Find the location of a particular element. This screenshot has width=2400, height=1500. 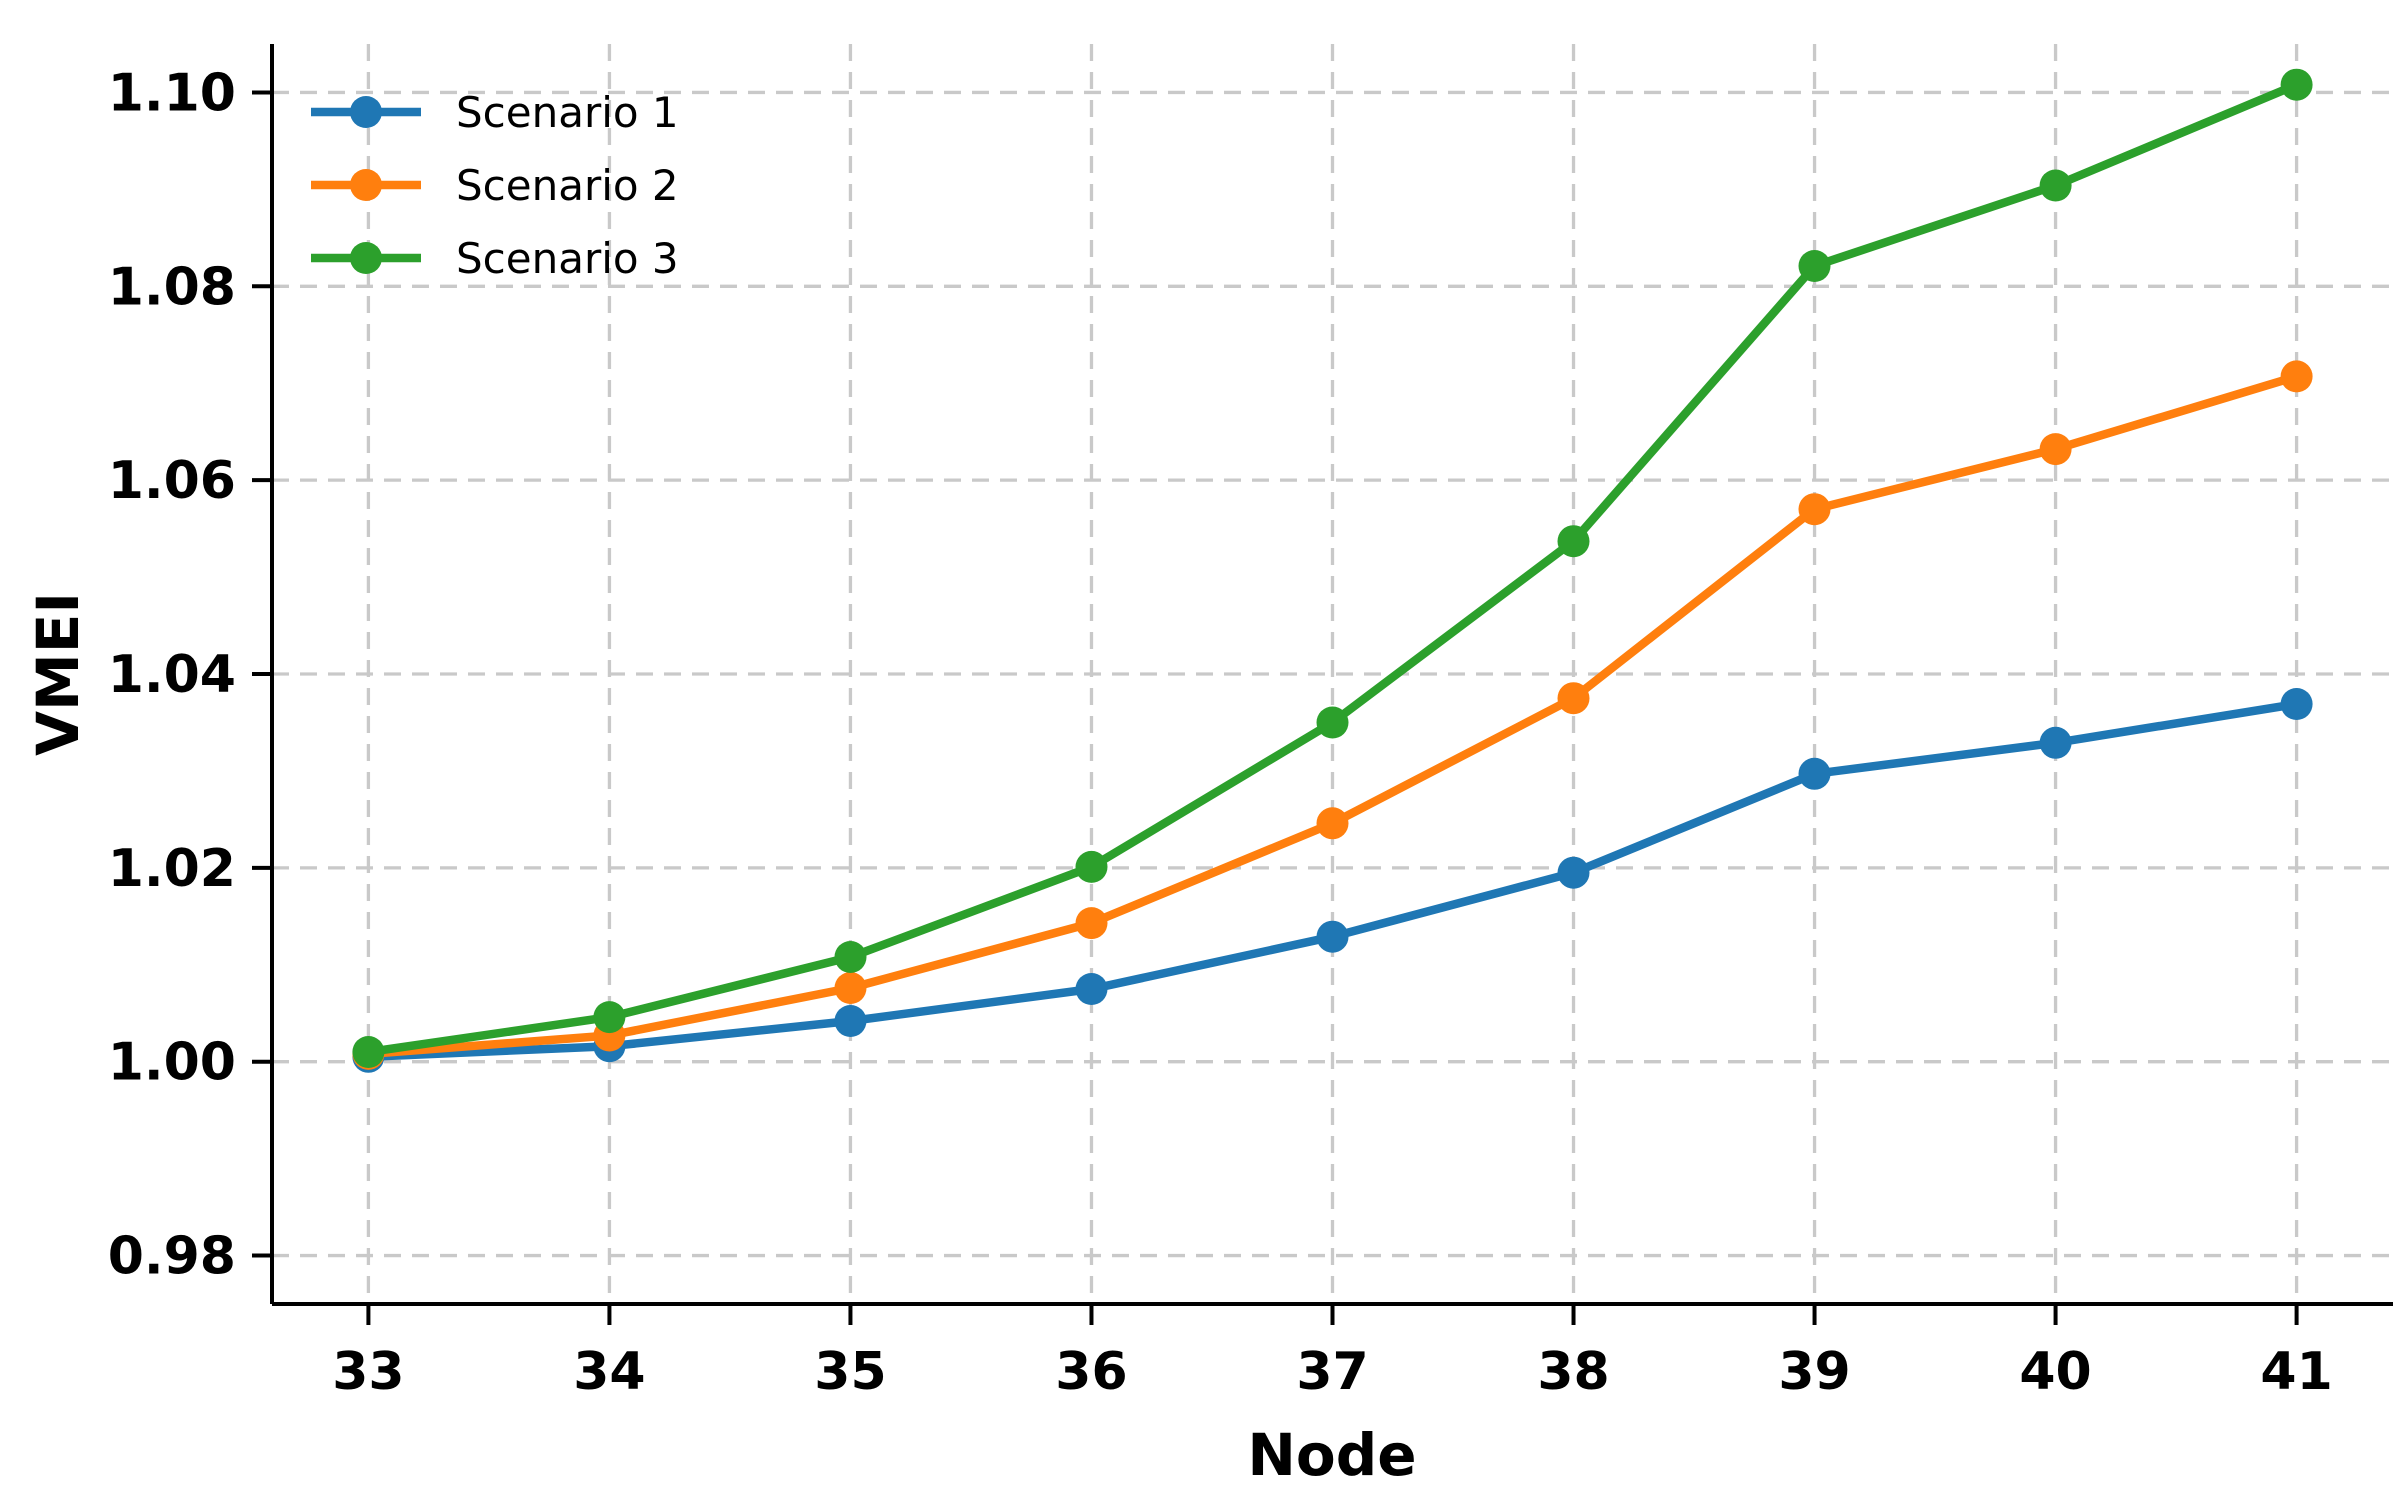

legend-label: Scenario 2 is located at coordinates (567, 185).